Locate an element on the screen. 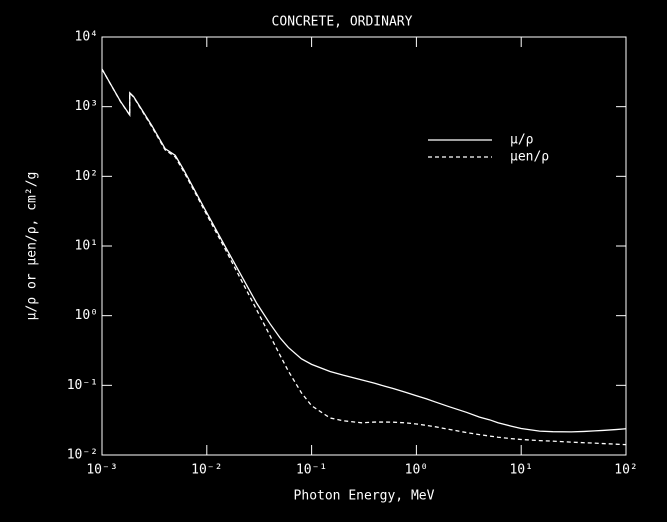  y-tick-label: 10⁰ is located at coordinates (86, 315).